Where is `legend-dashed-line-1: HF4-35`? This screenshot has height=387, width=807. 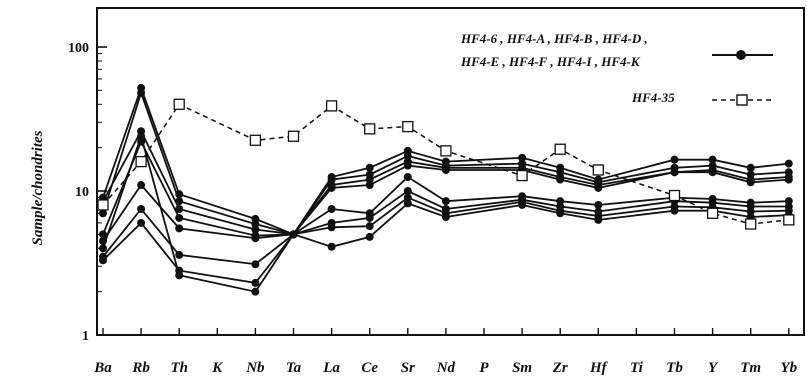
legend-dashed-line-1: HF4-35 is located at coordinates (653, 97).